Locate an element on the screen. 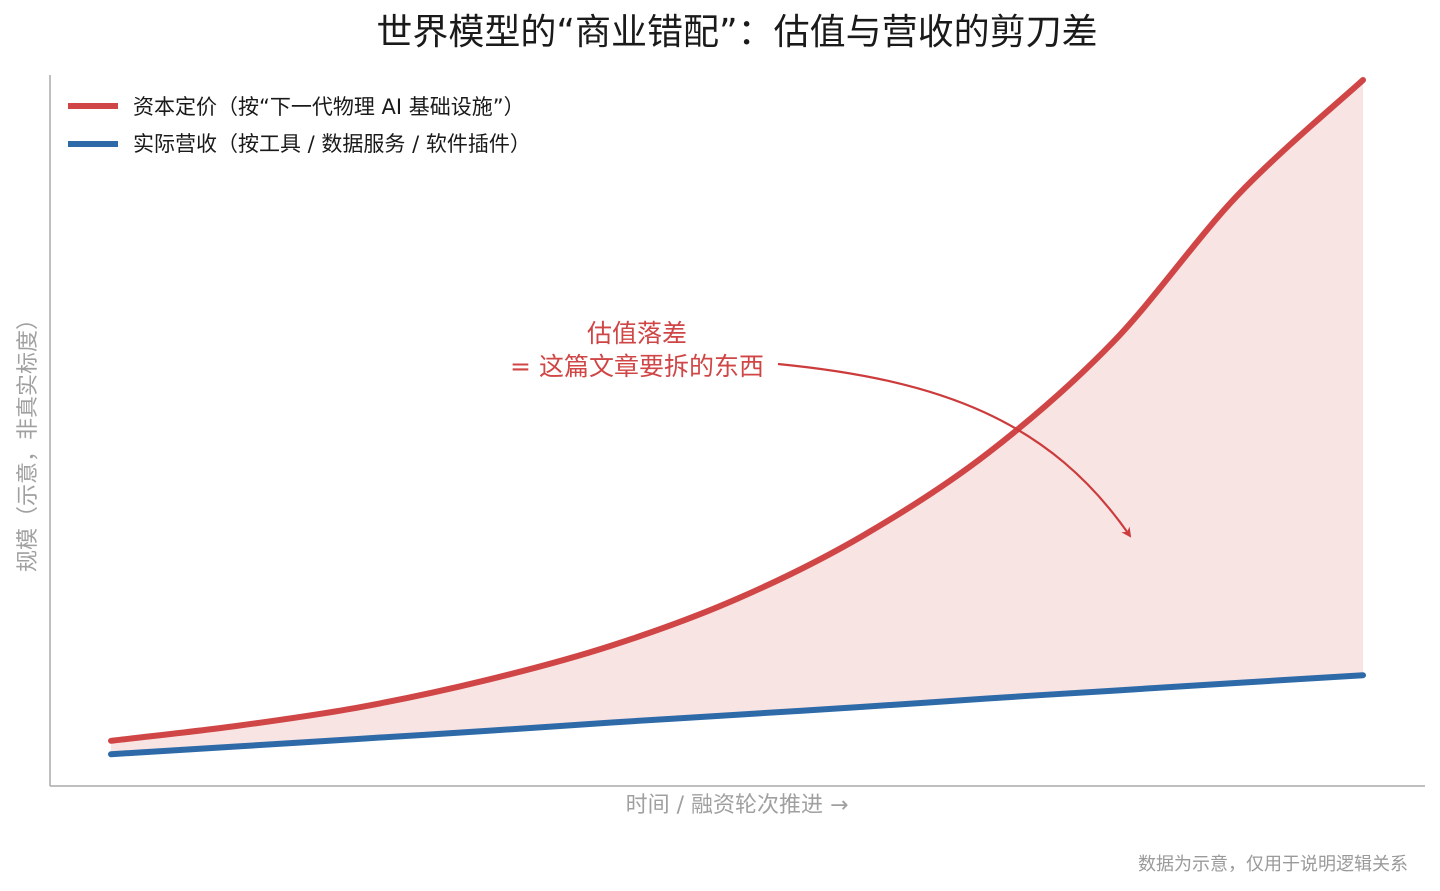 The height and width of the screenshot is (891, 1440). series-line-revenue is located at coordinates (737, 715).